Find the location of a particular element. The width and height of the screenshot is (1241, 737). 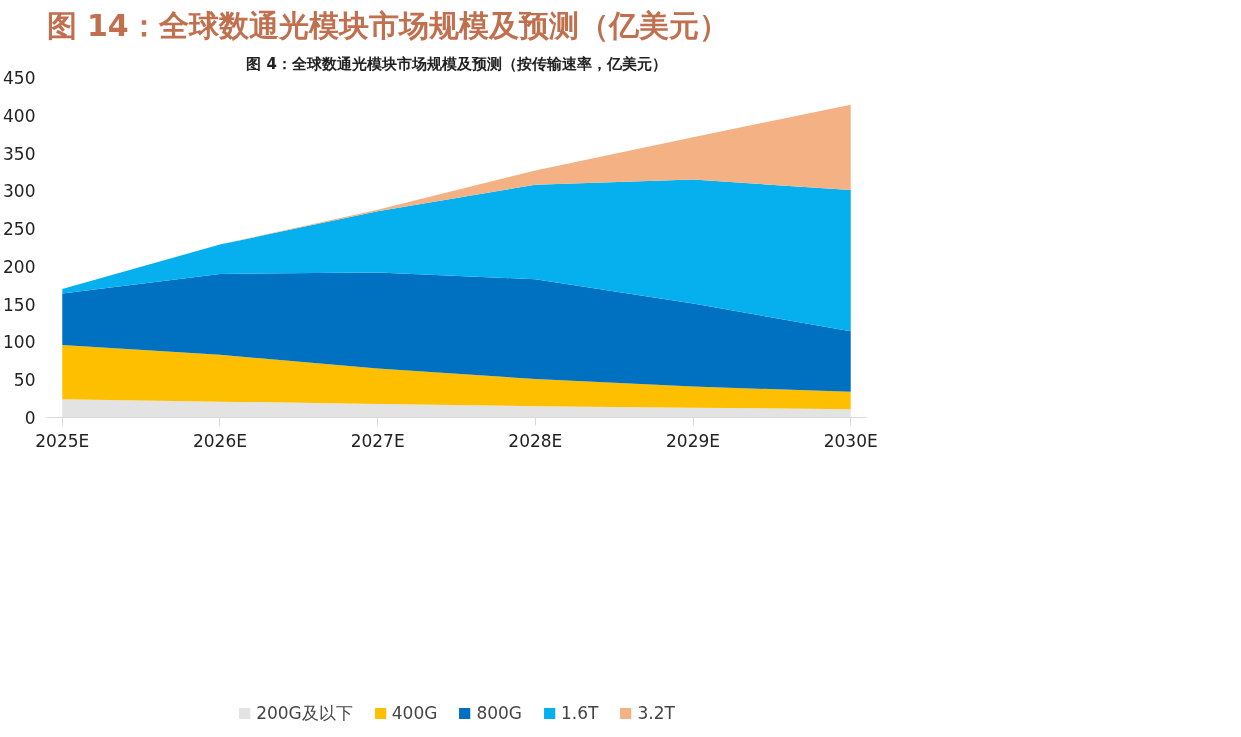

x-tick-label: 2025E is located at coordinates (62, 440).